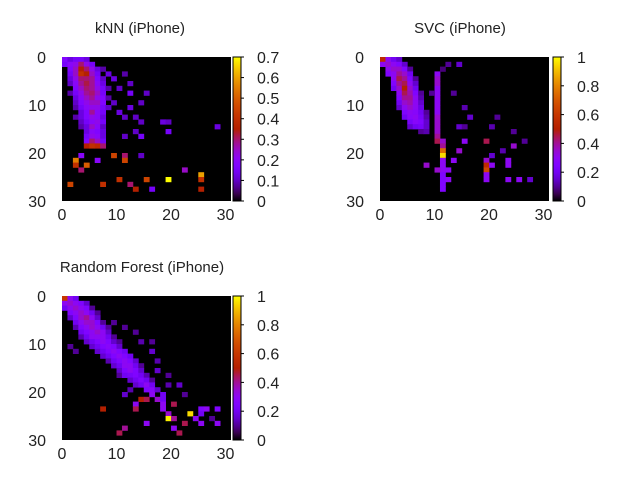 This screenshot has width=640, height=480. Describe the element at coordinates (226, 454) in the screenshot. I see `x-tick-label: 30` at that location.